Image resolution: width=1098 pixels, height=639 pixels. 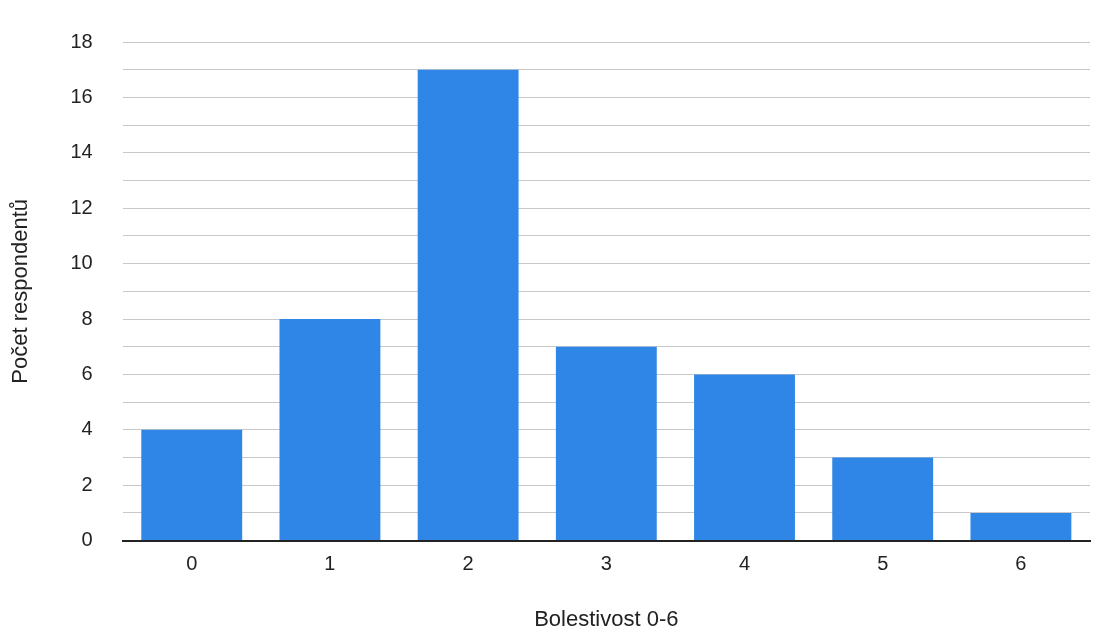 I want to click on y-axis-title: Počet respondentů, so click(x=20, y=291).